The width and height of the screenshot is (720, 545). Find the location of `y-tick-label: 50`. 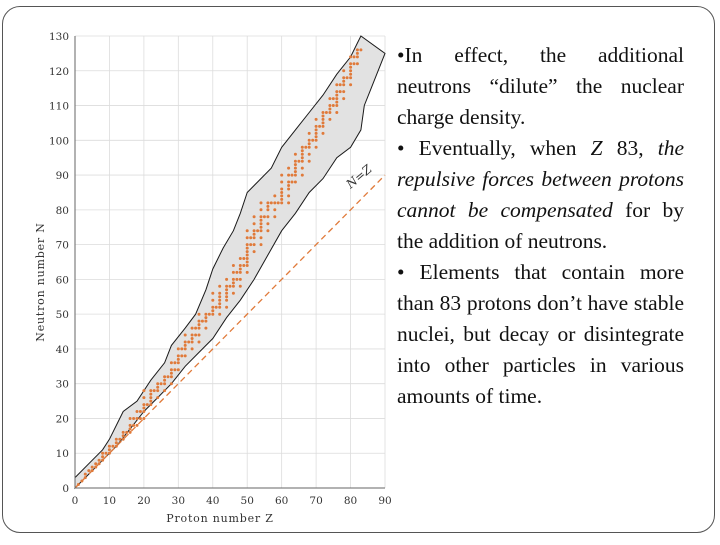

y-tick-label: 50 is located at coordinates (62, 315).